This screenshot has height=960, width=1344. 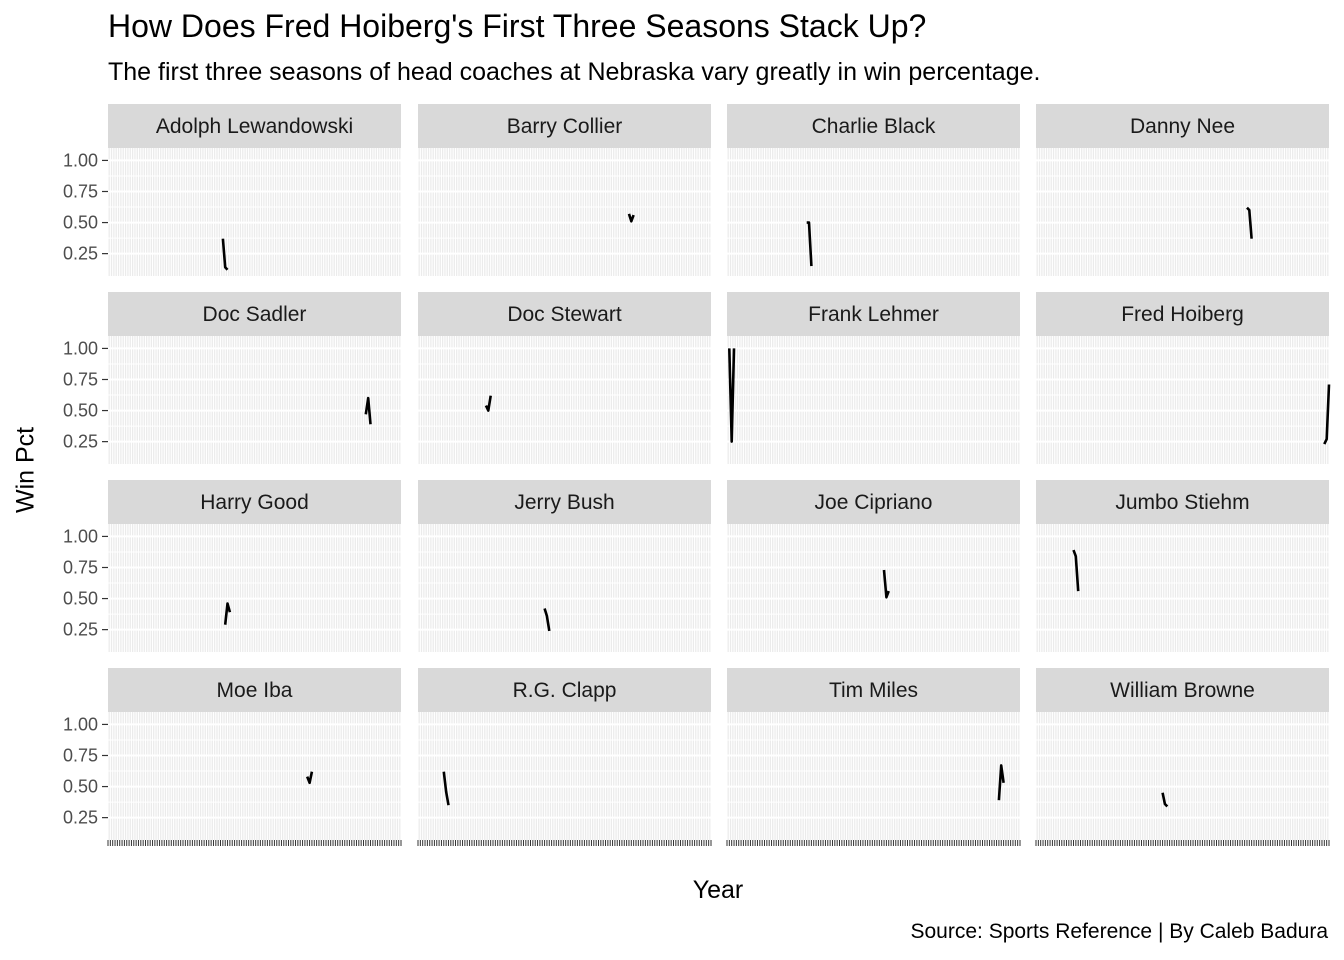 I want to click on facet-strip-label: Jerry Bush, so click(x=564, y=502).